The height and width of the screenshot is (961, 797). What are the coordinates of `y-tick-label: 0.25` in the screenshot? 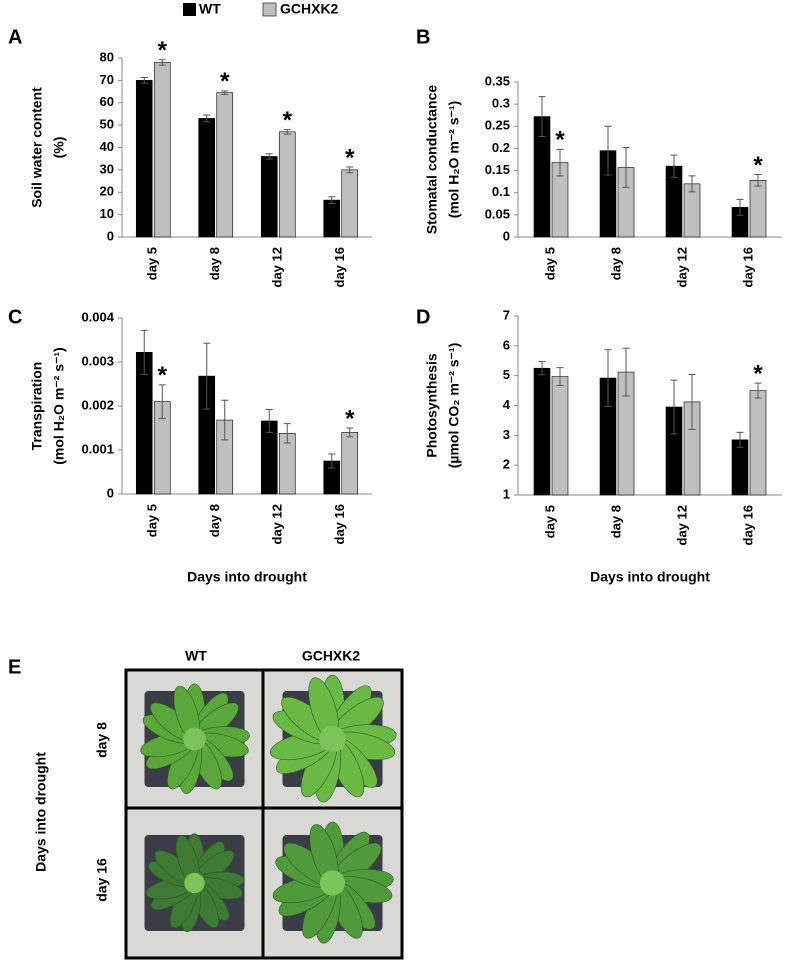 It's located at (497, 125).